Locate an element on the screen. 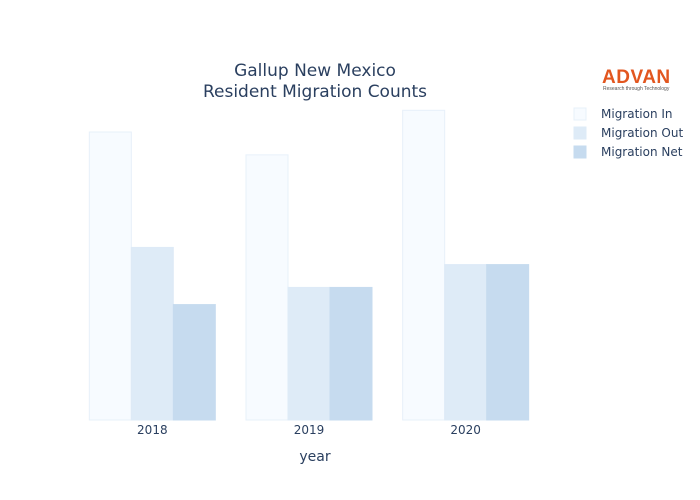 This screenshot has height=500, width=700. advan-logo: ADVAN Research through Technology is located at coordinates (636, 79).